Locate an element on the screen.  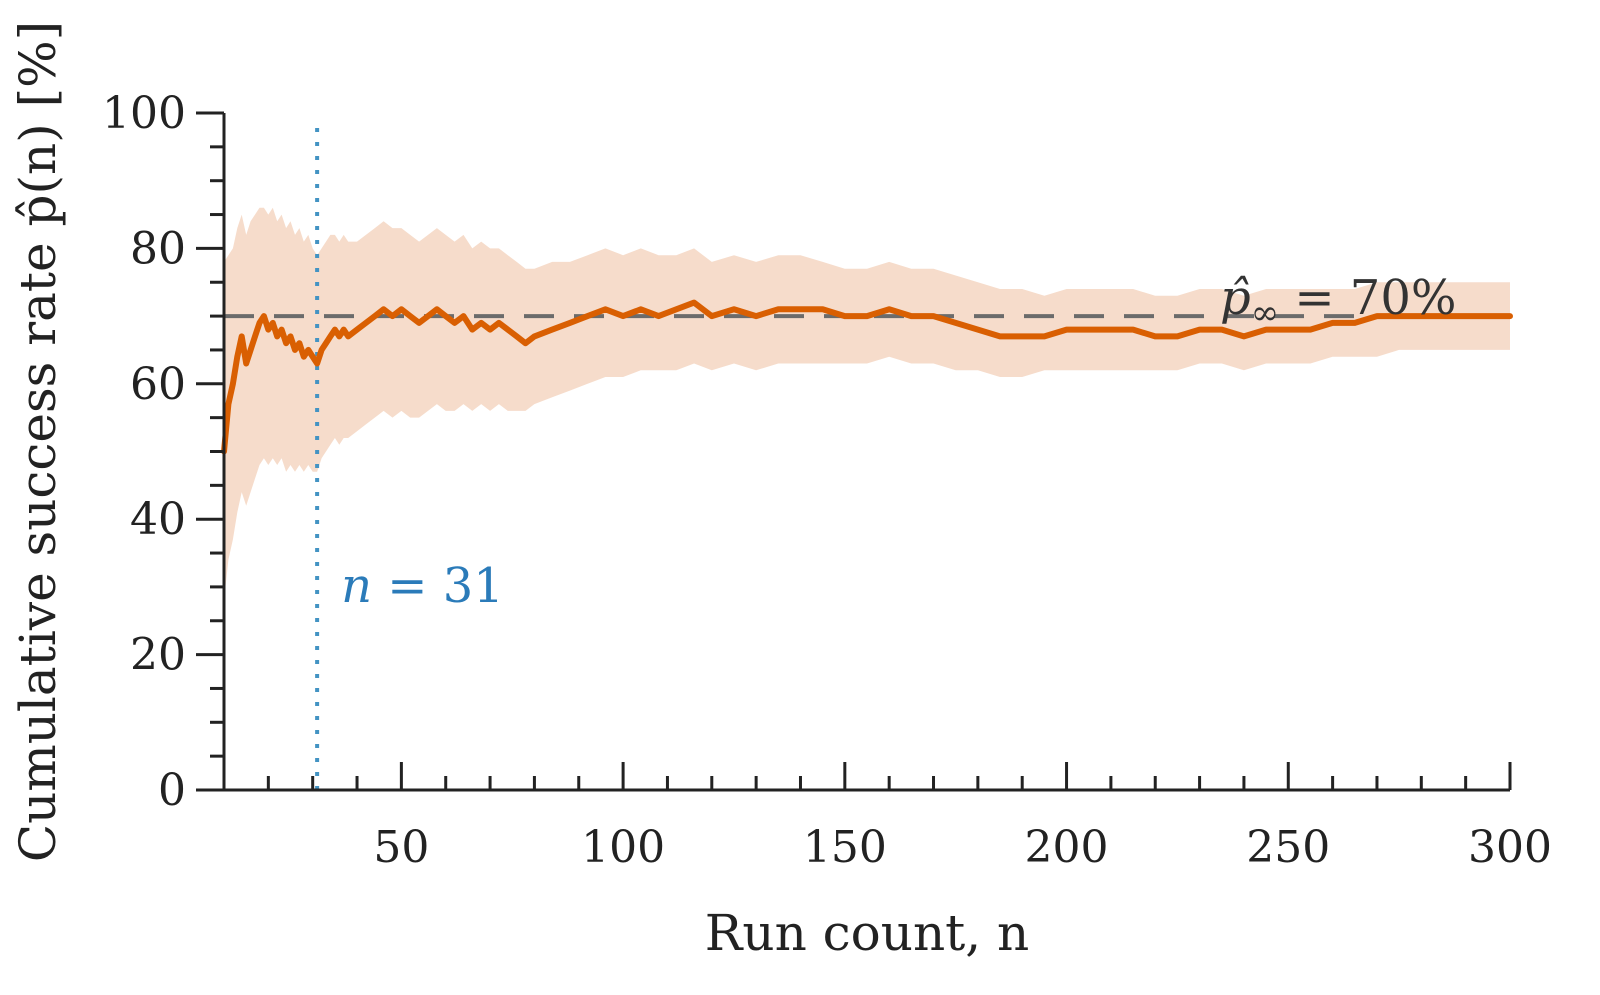
marker-label-var: n is located at coordinates (356, 586).